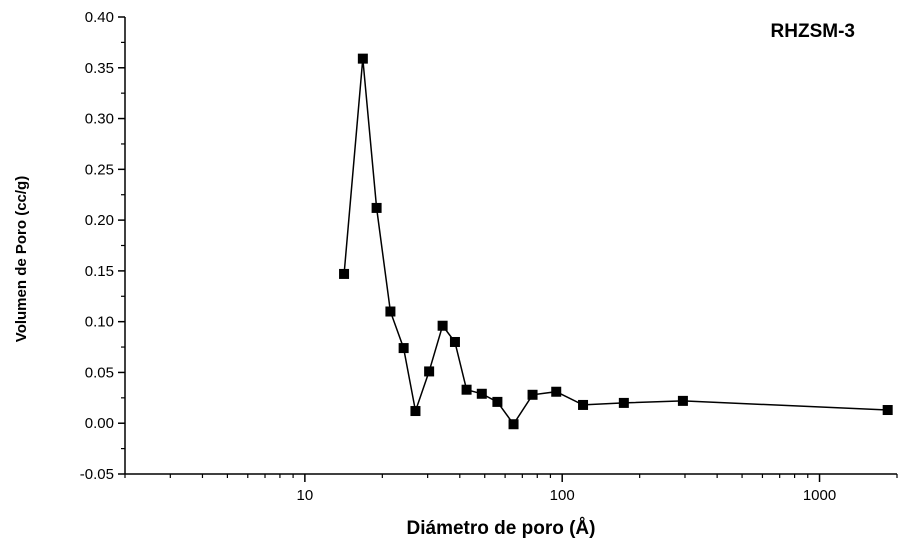 The height and width of the screenshot is (548, 901). Describe the element at coordinates (97, 474) in the screenshot. I see `y-tick-label: -0.05` at that location.